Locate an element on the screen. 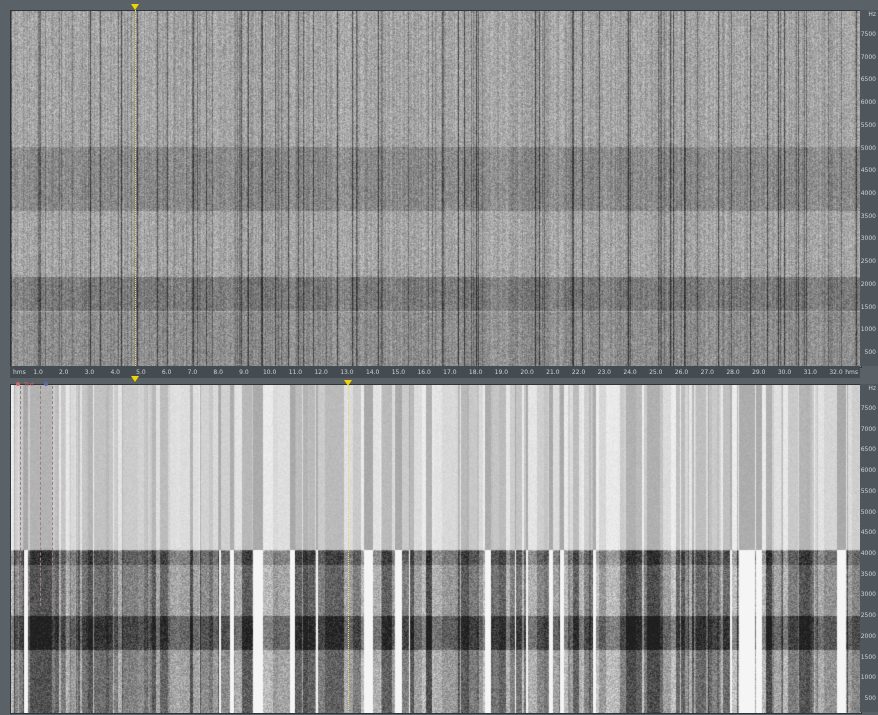 Image resolution: width=878 pixels, height=715 pixels. time-tick: 16.0 is located at coordinates (424, 372).